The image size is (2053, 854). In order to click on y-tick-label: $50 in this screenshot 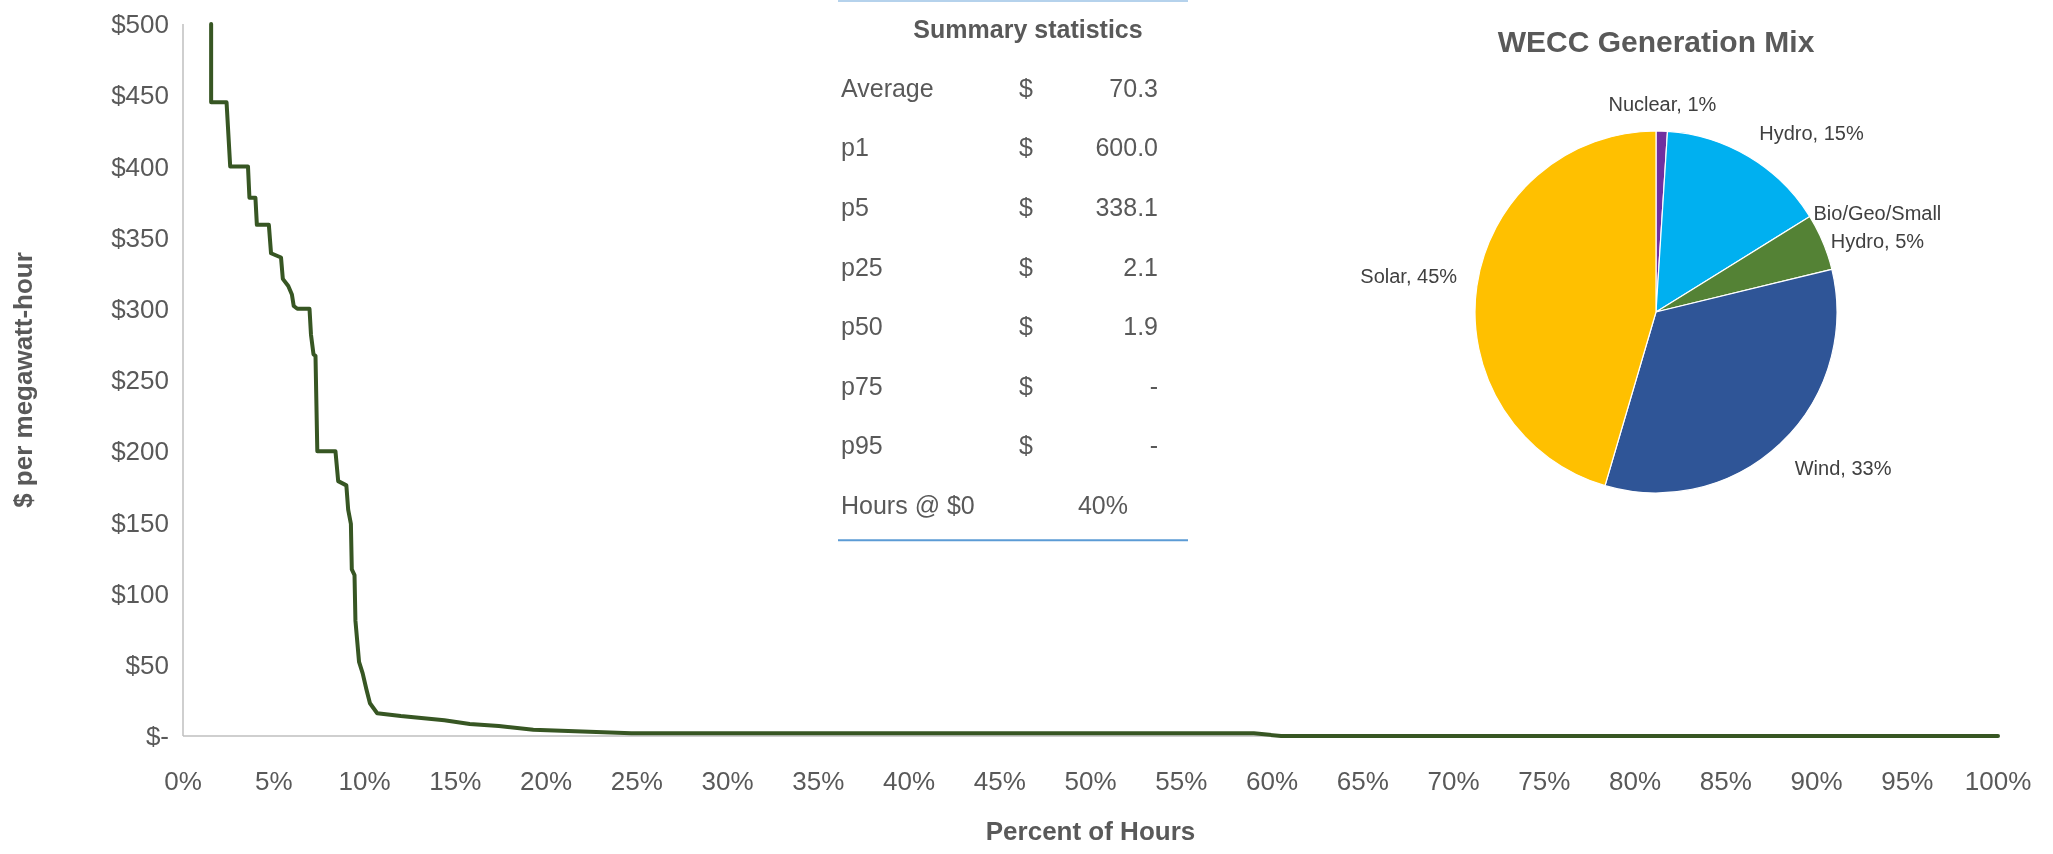, I will do `click(147, 664)`.